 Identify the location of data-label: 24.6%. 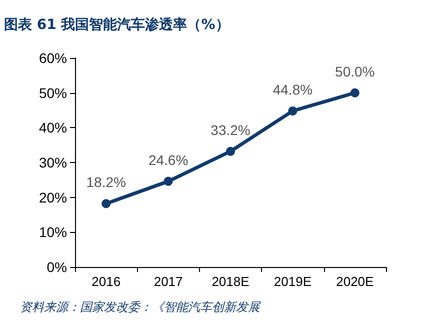
(168, 160).